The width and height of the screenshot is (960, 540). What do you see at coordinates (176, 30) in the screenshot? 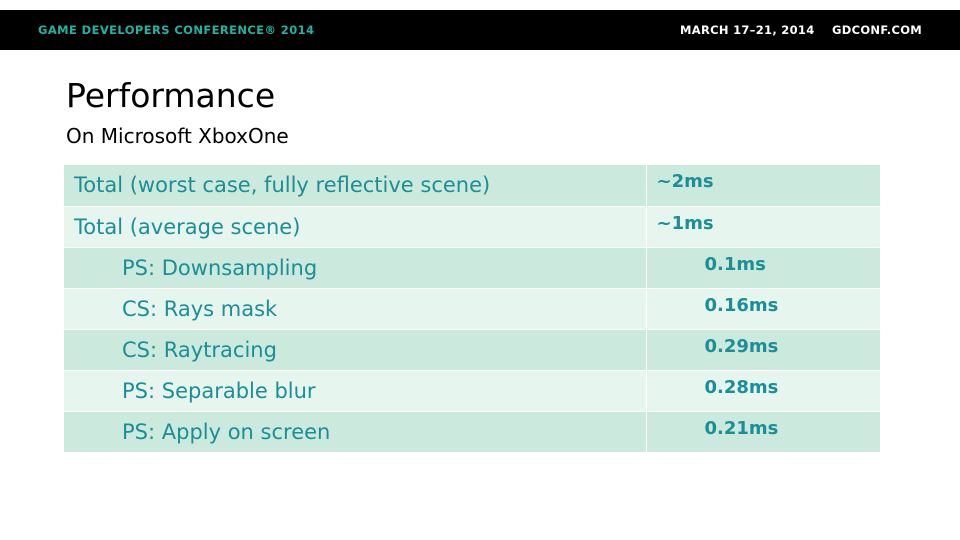
I see `conference-name: GAME DEVELOPERS CONFERENCE® 2014` at bounding box center [176, 30].